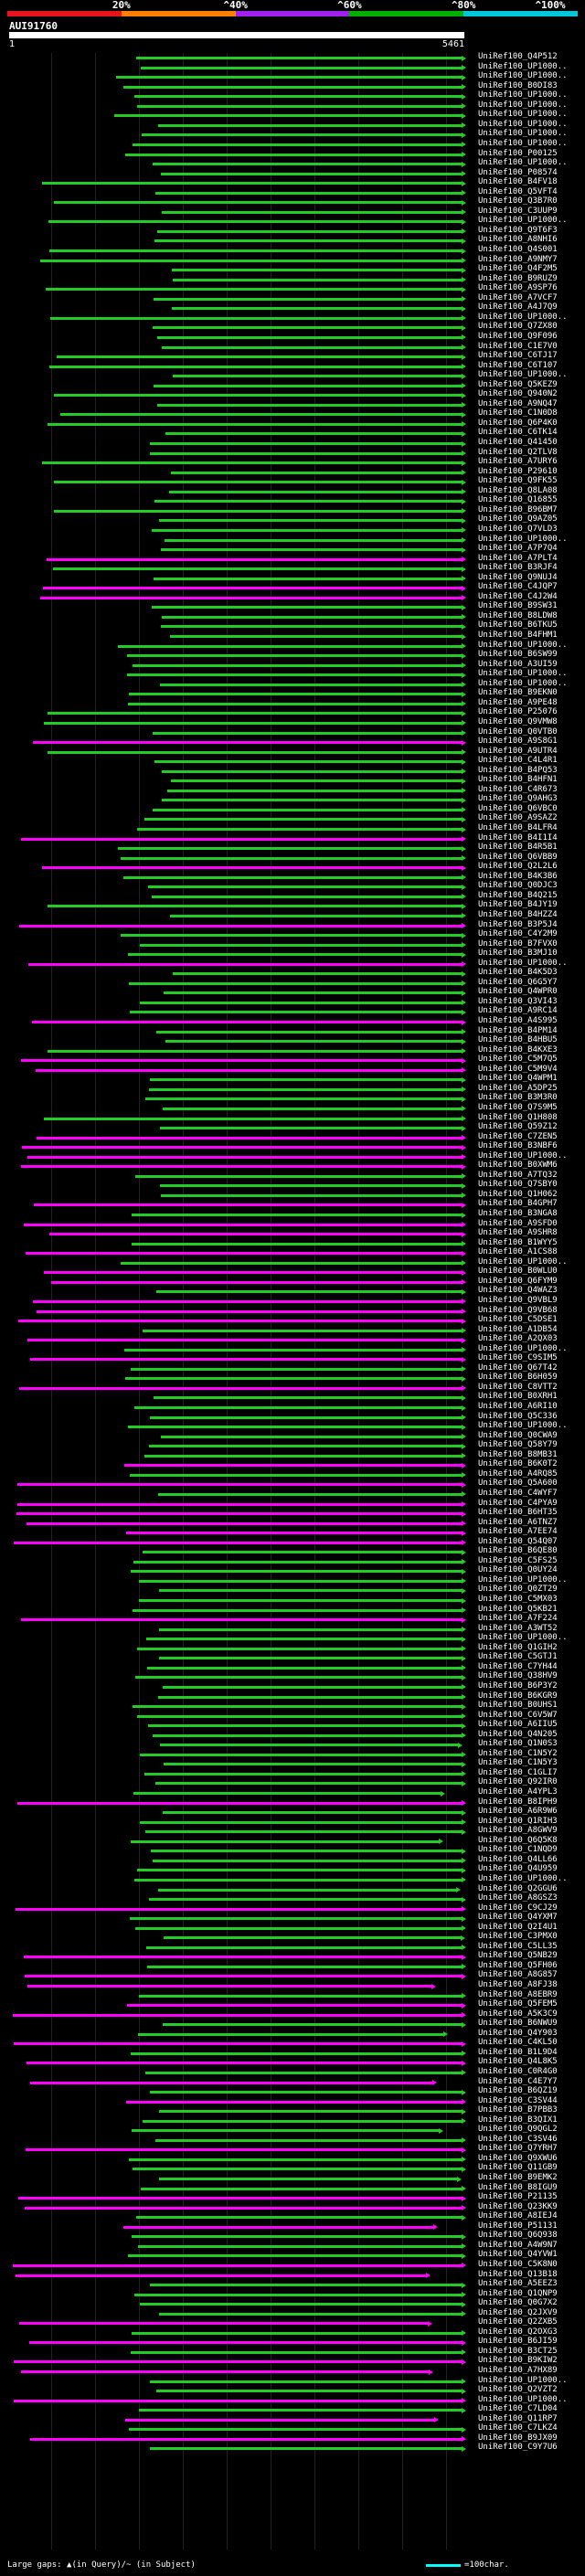 This screenshot has height=2576, width=585. I want to click on hit-label: UniRef100_P00125, so click(518, 153).